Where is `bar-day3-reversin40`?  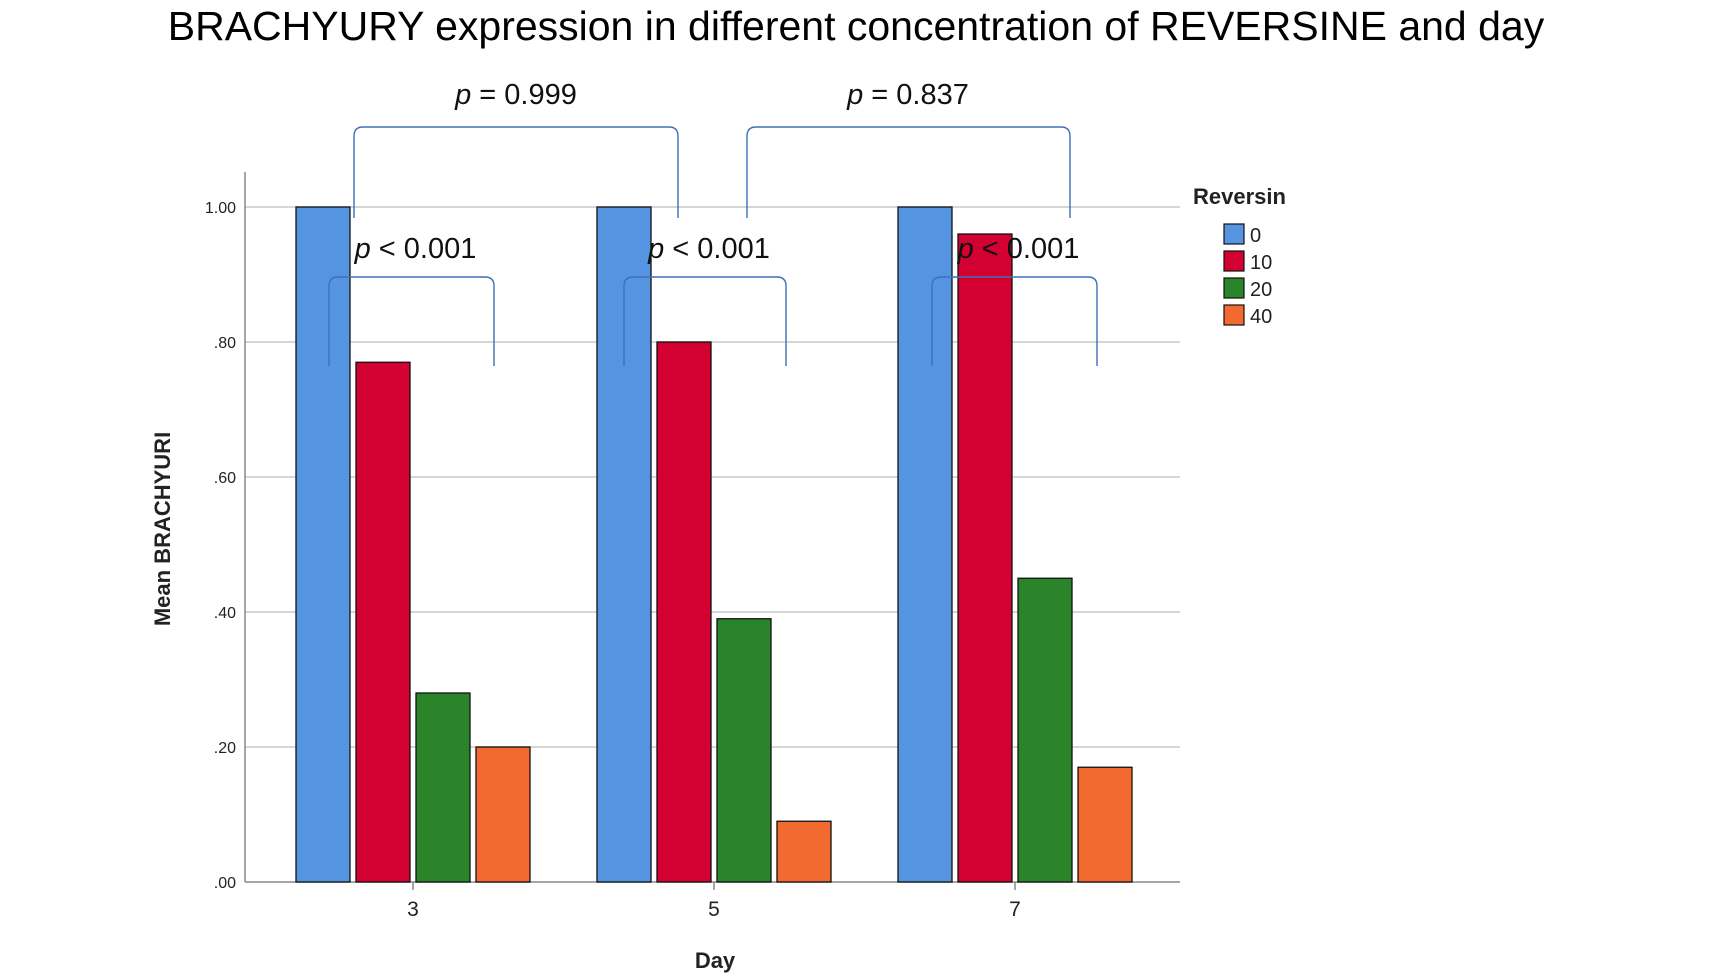
bar-day3-reversin40 is located at coordinates (503, 814).